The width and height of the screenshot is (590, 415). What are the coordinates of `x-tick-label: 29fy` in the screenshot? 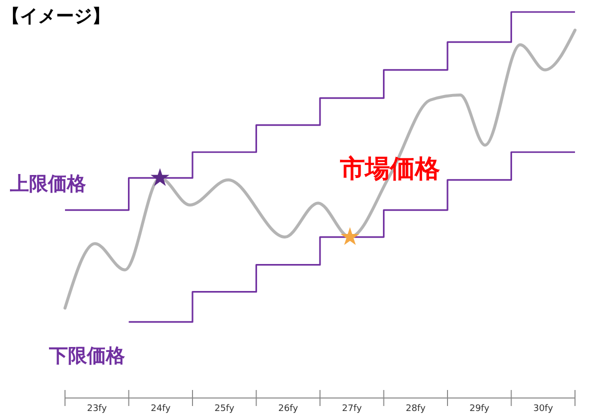 It's located at (479, 409).